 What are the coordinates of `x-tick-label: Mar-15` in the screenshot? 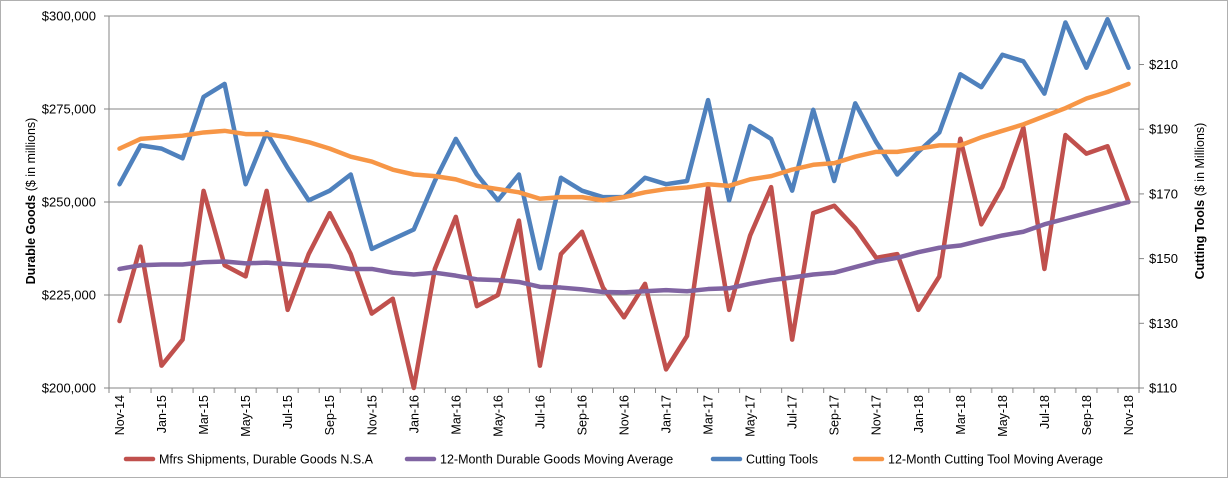 It's located at (204, 415).